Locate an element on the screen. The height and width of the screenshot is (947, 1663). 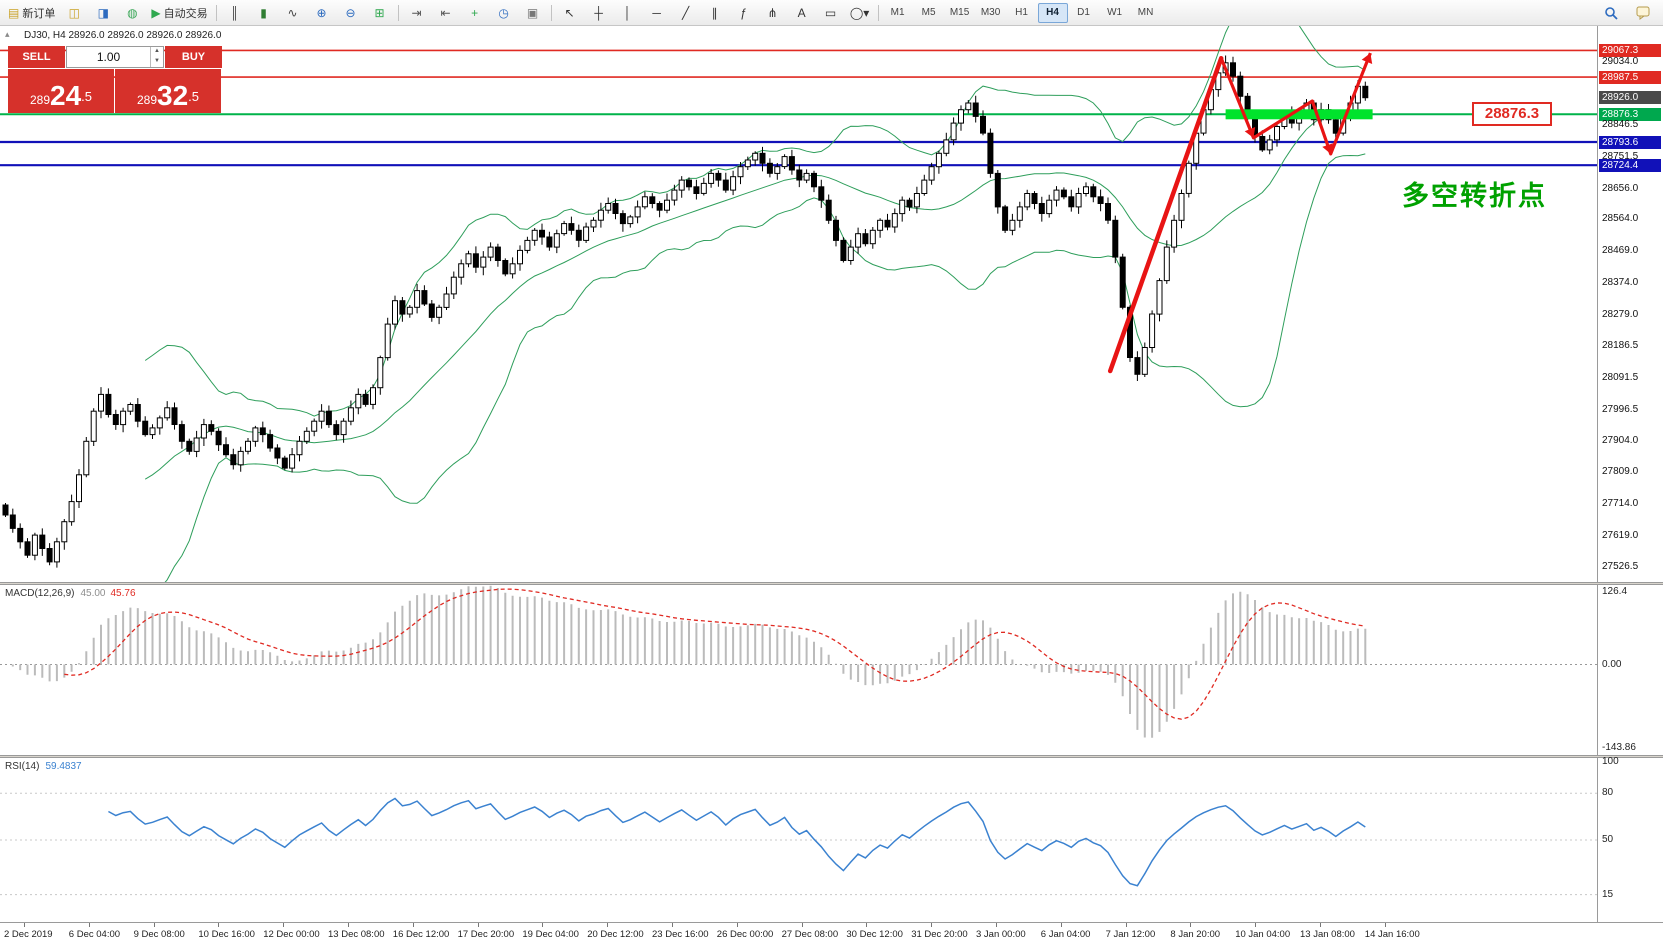
line-chart-button: ∿ is located at coordinates (293, 13).